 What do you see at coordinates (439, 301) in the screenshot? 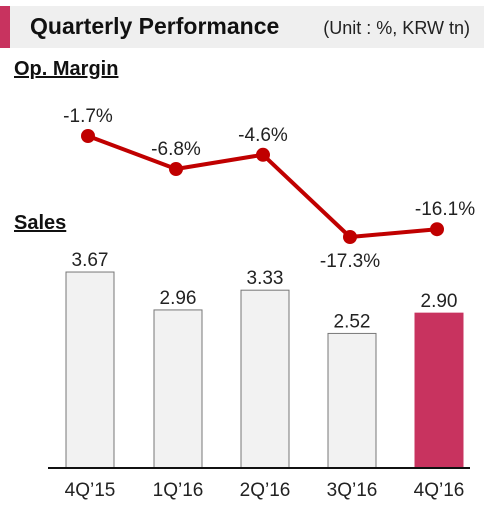
I see `sales-value-label: 2.90` at bounding box center [439, 301].